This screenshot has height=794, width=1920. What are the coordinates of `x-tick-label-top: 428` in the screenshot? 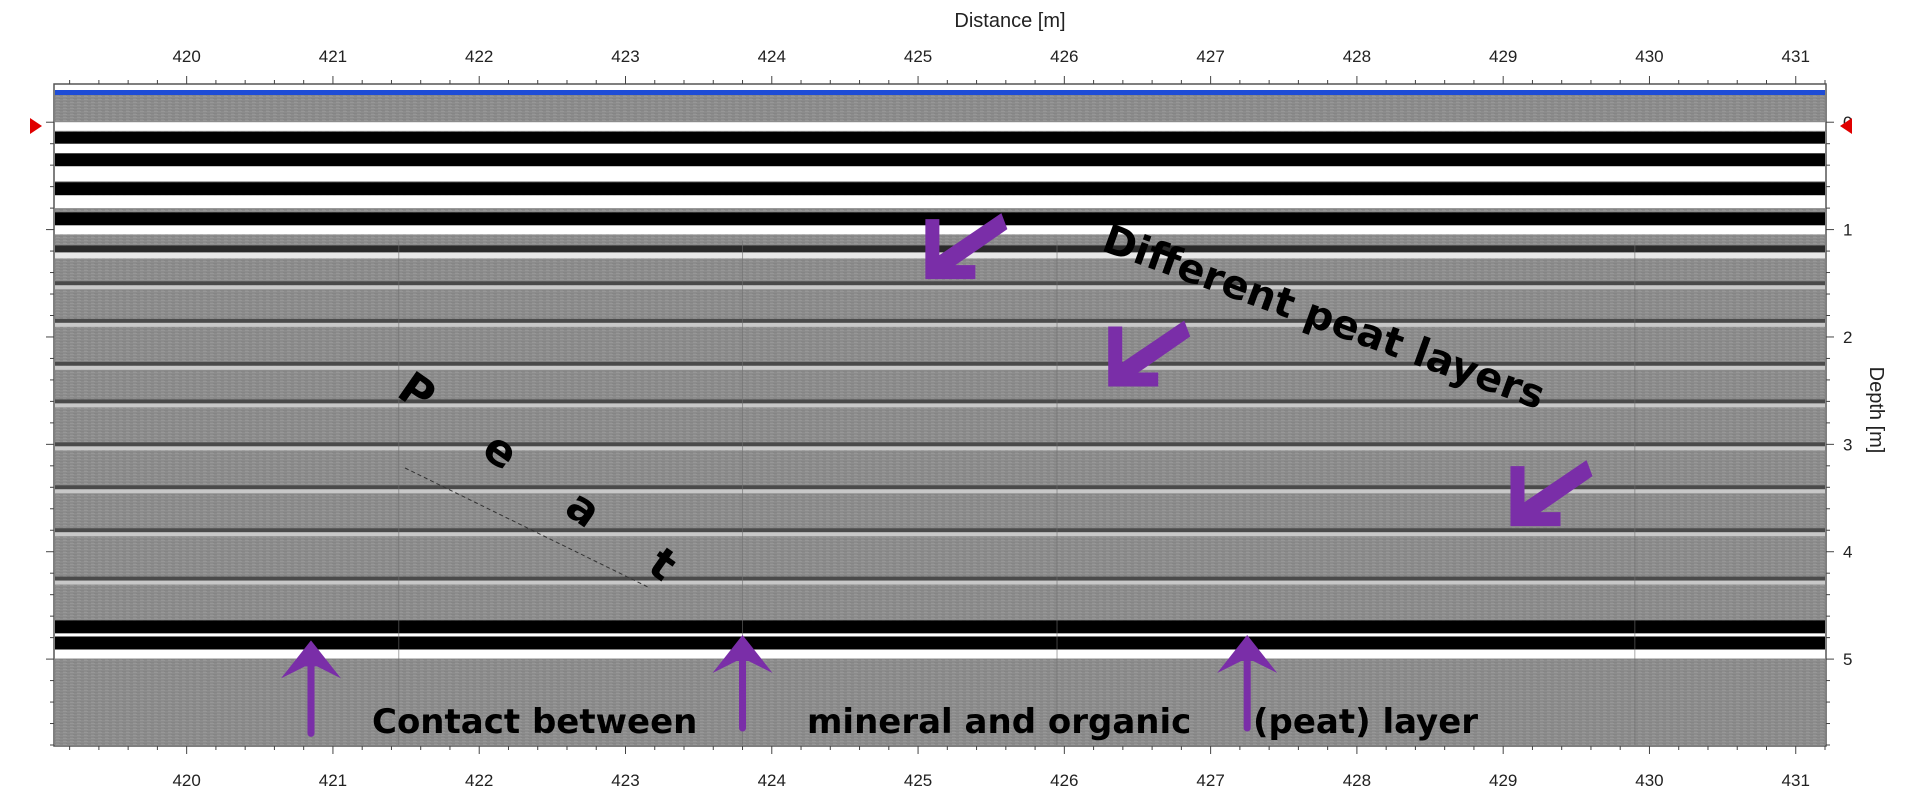 It's located at (1357, 56).